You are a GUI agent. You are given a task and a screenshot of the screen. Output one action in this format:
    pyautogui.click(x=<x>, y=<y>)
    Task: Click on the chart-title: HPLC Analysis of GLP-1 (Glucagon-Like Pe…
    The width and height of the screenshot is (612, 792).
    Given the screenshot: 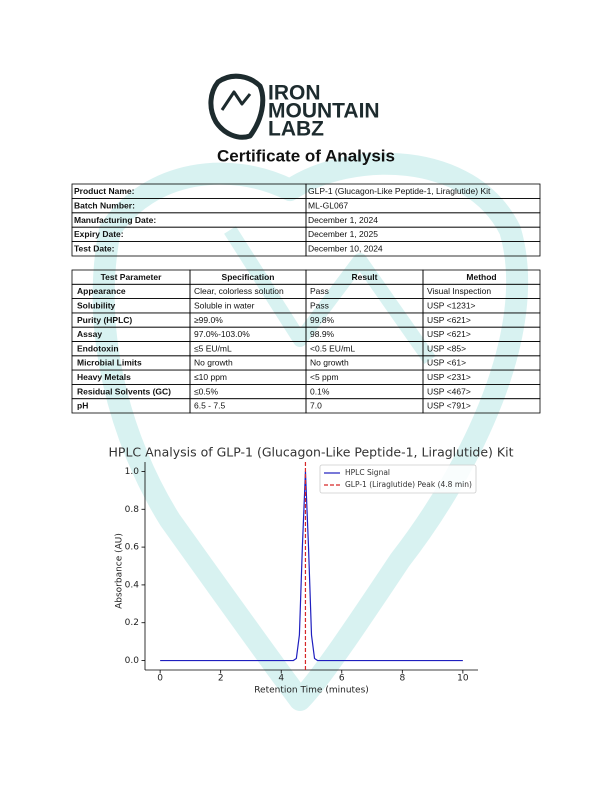 What is the action you would take?
    pyautogui.click(x=311, y=452)
    